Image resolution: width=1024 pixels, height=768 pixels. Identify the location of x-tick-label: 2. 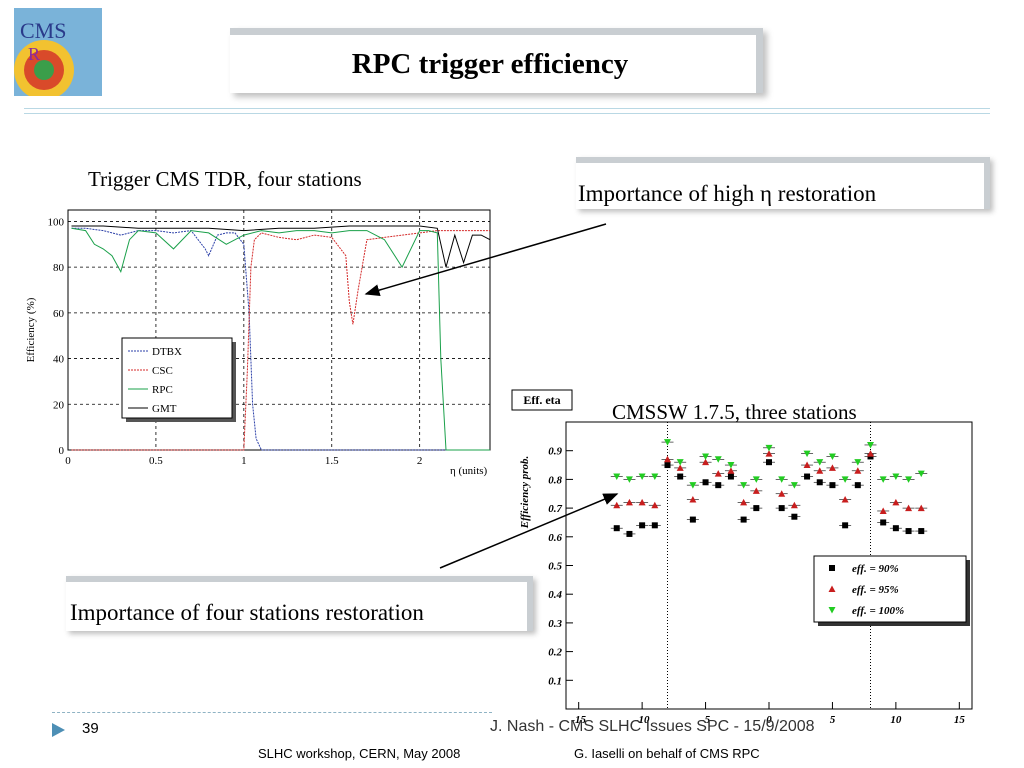
(420, 461).